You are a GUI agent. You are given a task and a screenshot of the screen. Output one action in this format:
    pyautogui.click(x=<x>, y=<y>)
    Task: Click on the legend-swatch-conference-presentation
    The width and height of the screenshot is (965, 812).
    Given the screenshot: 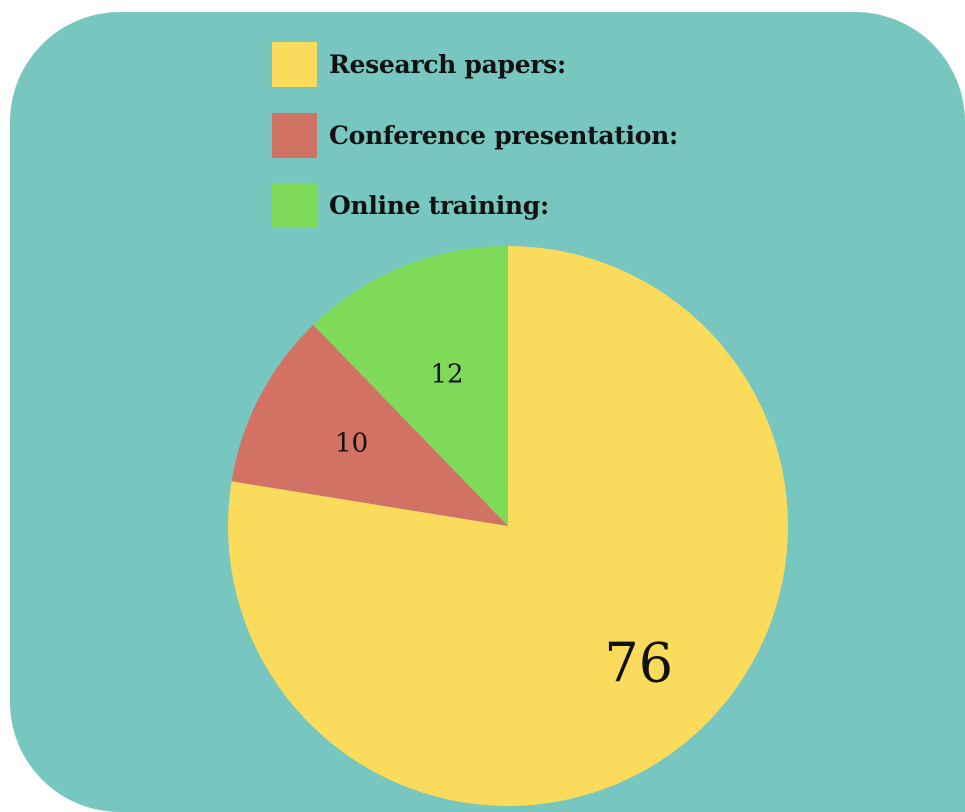 What is the action you would take?
    pyautogui.click(x=294, y=135)
    